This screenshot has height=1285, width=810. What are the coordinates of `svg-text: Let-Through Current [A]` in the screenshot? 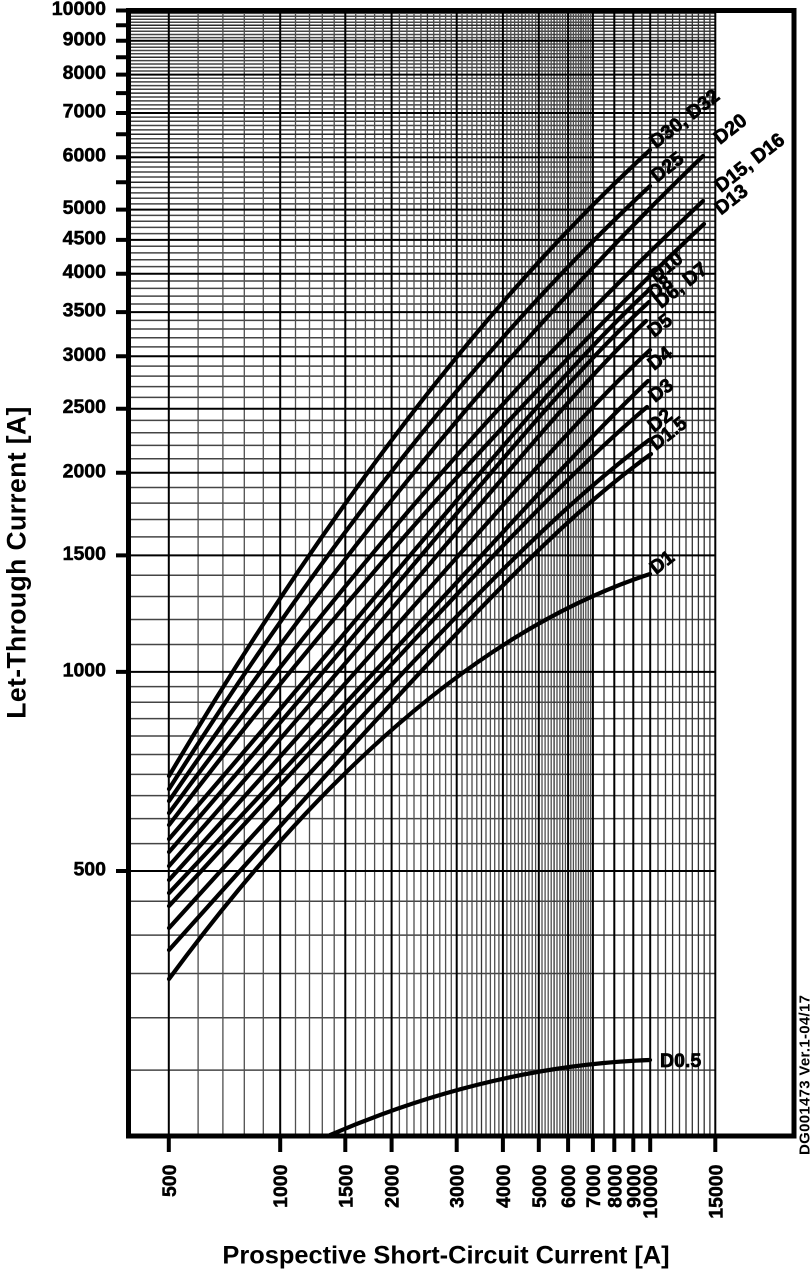 It's located at (17, 562).